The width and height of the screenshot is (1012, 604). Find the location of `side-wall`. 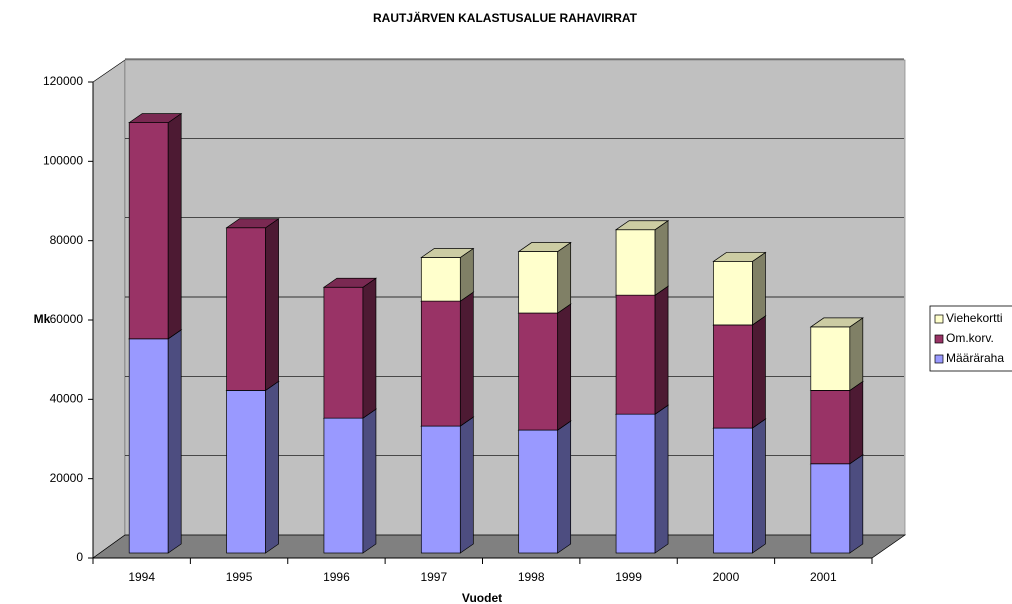

side-wall is located at coordinates (109, 309).